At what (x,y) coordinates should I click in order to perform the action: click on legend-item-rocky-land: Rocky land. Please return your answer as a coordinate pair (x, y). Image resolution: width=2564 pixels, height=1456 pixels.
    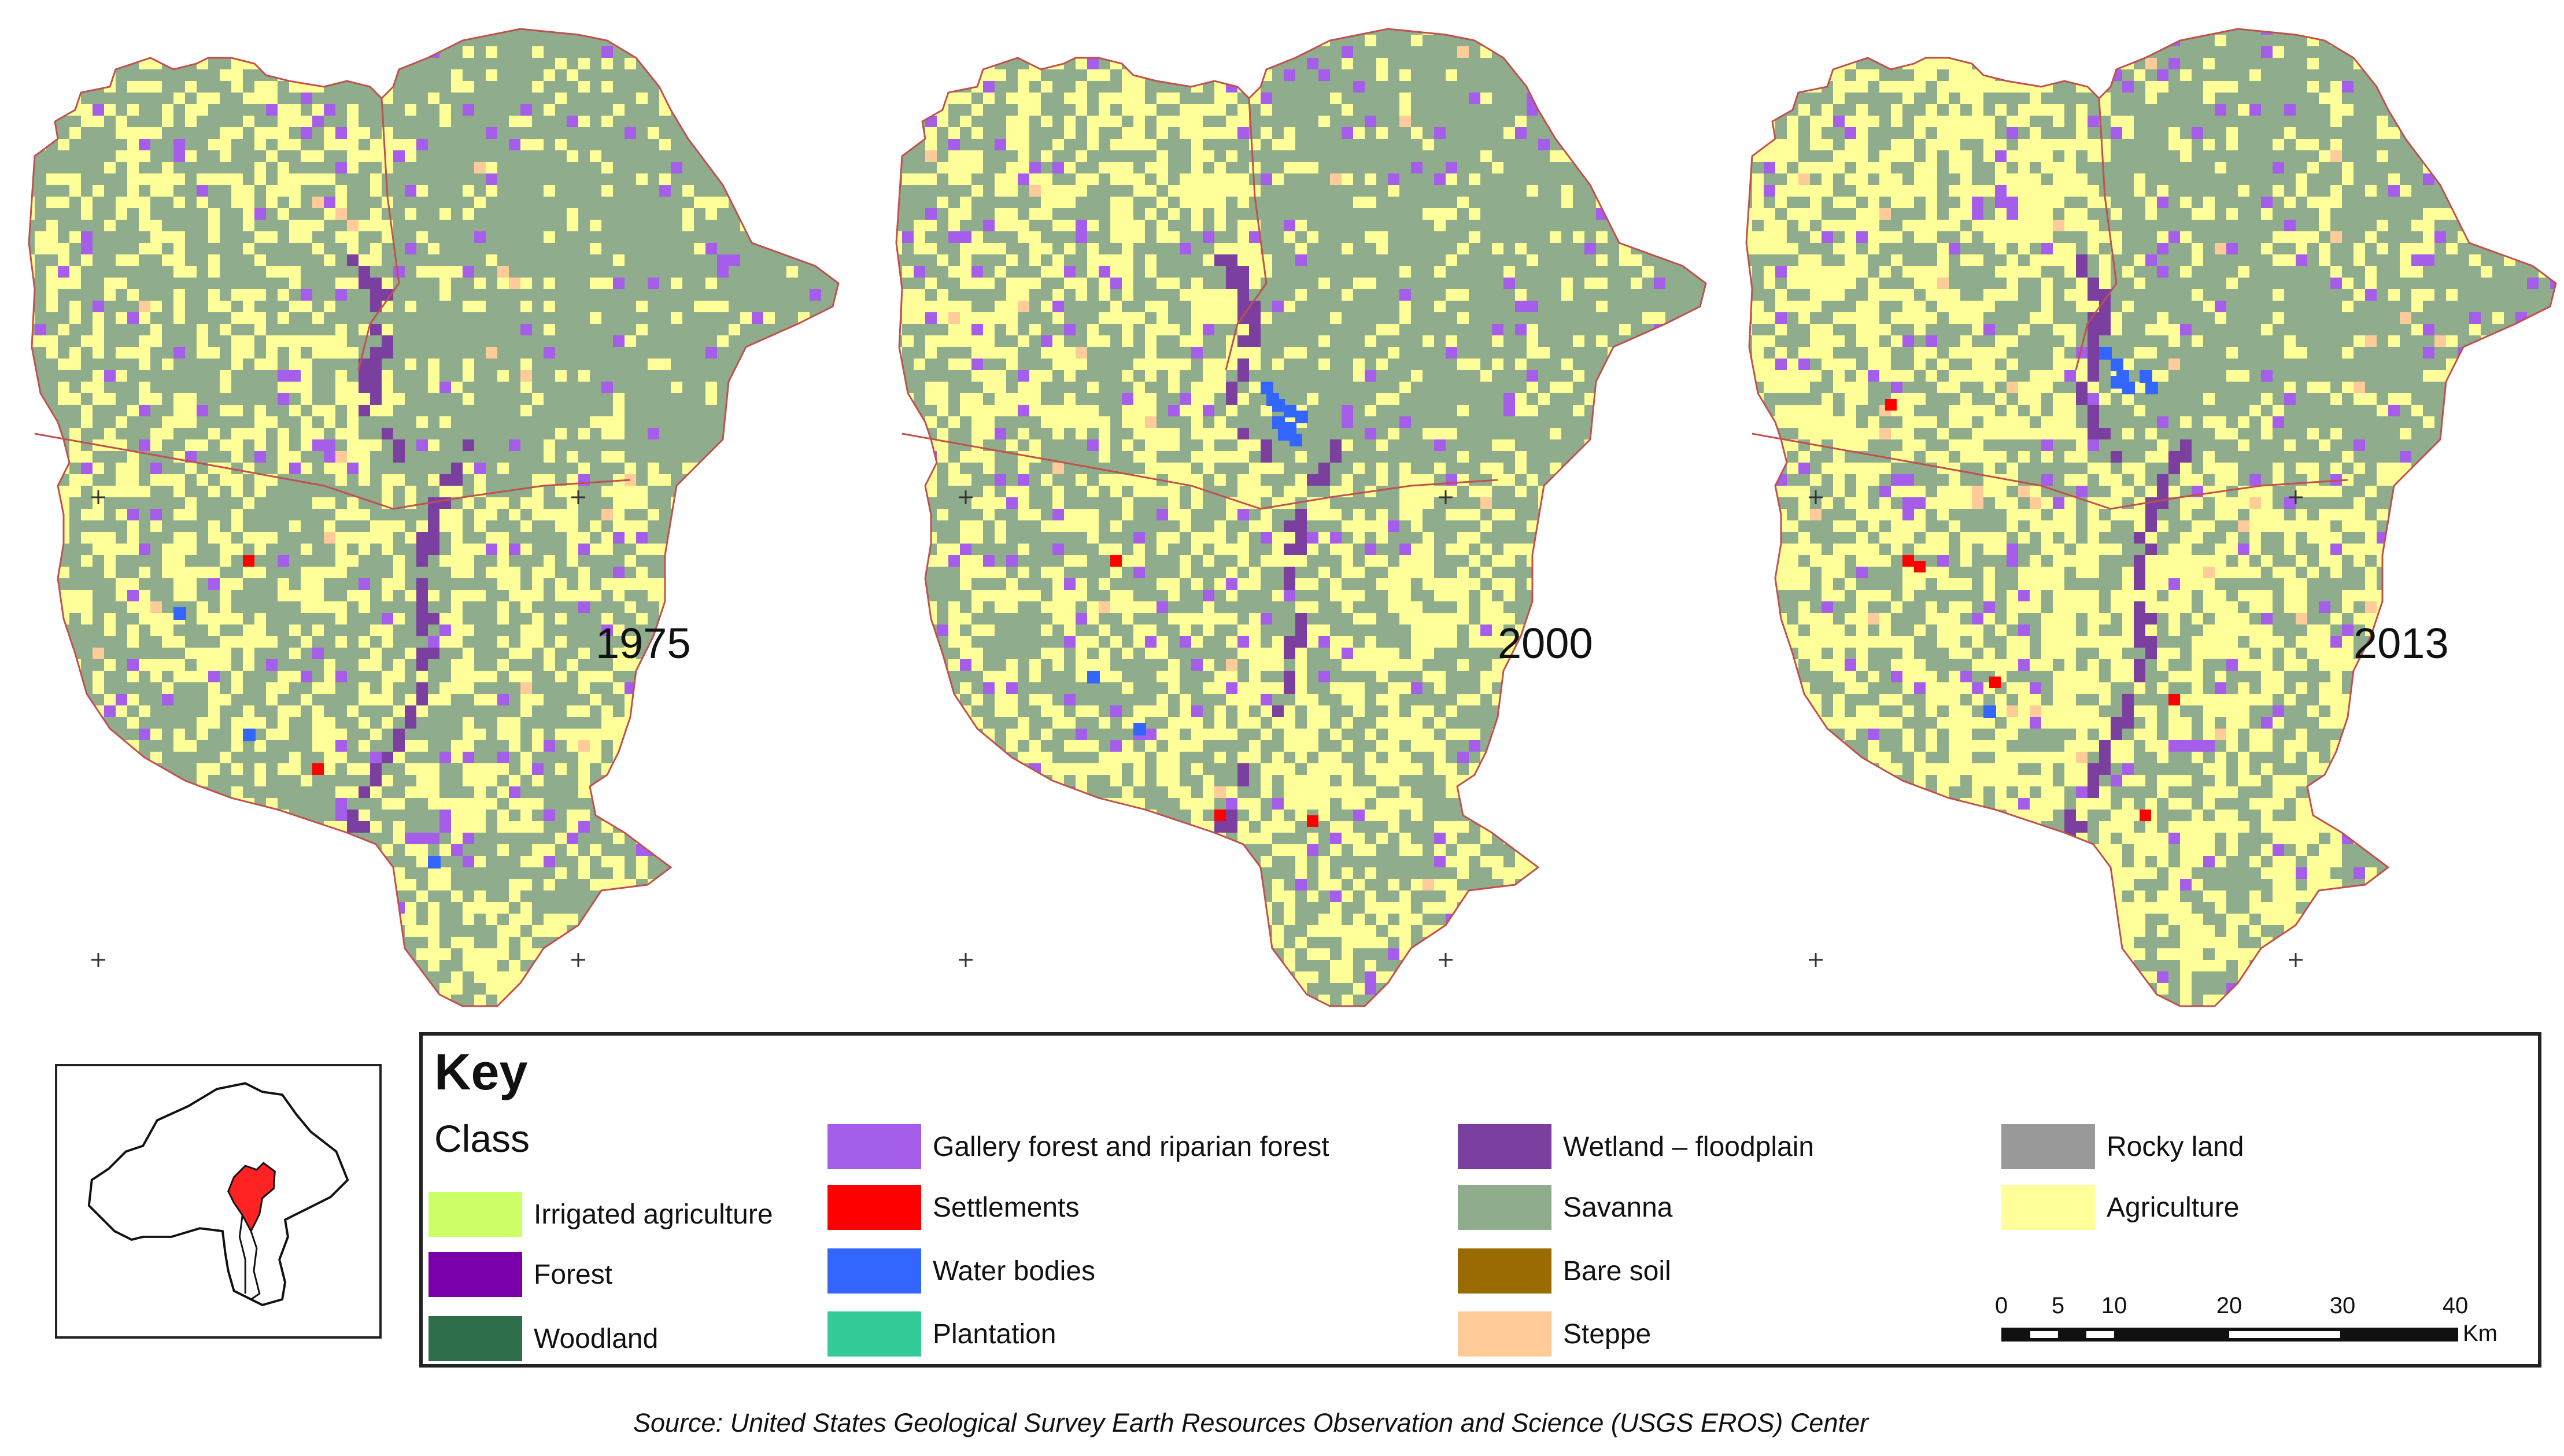
    Looking at the image, I should click on (2122, 1147).